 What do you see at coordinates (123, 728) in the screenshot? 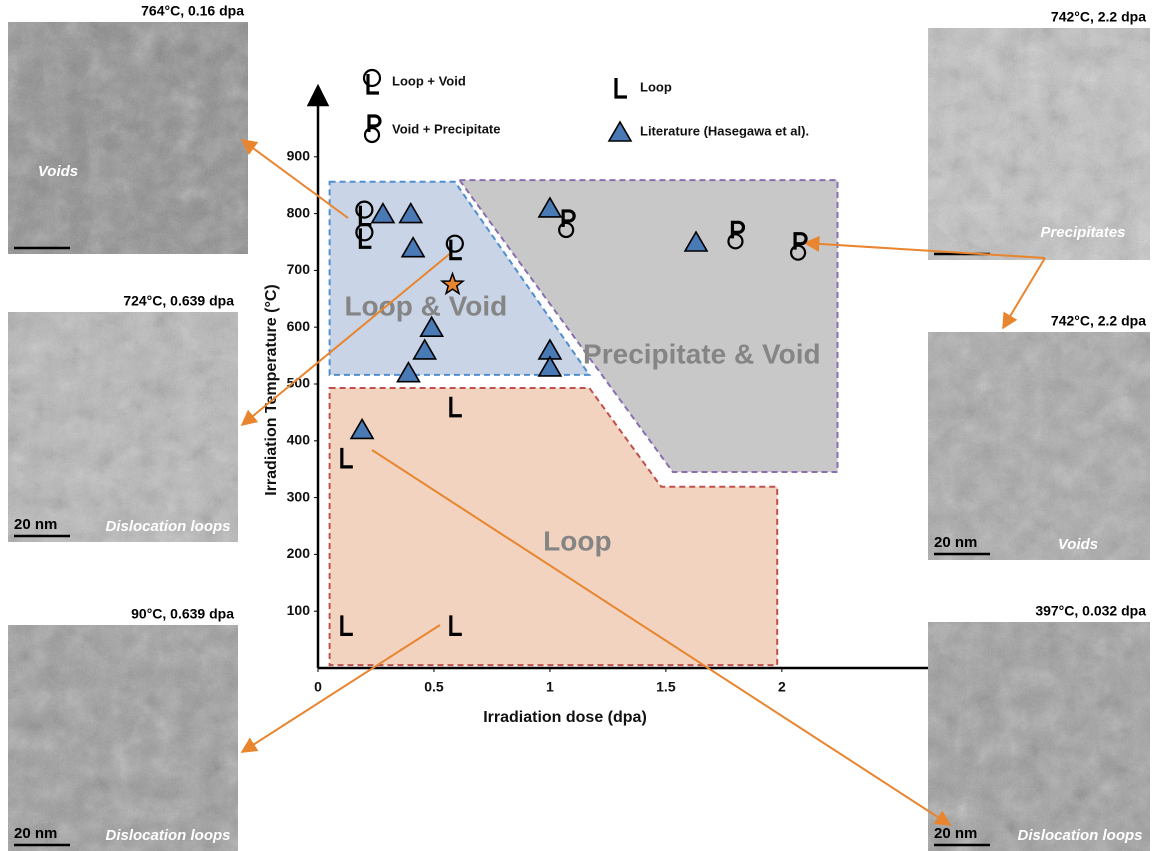
I see `micrograph: 90°C, 0.639 dpa Dislocation loops 20 nm` at bounding box center [123, 728].